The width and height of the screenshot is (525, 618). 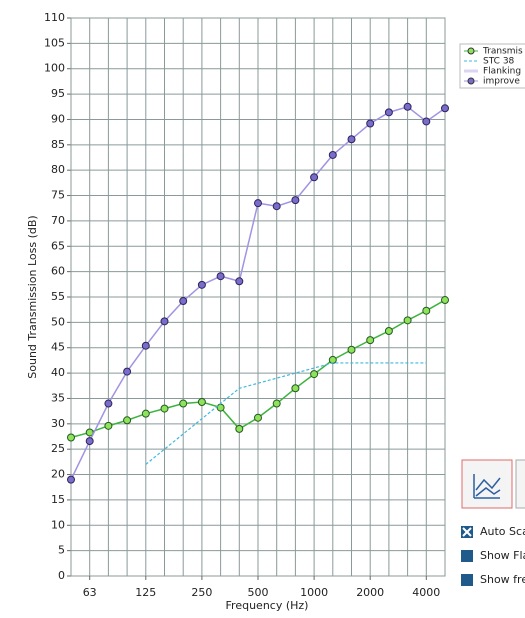 What do you see at coordinates (499, 62) in the screenshot?
I see `legend-label: STC 38` at bounding box center [499, 62].